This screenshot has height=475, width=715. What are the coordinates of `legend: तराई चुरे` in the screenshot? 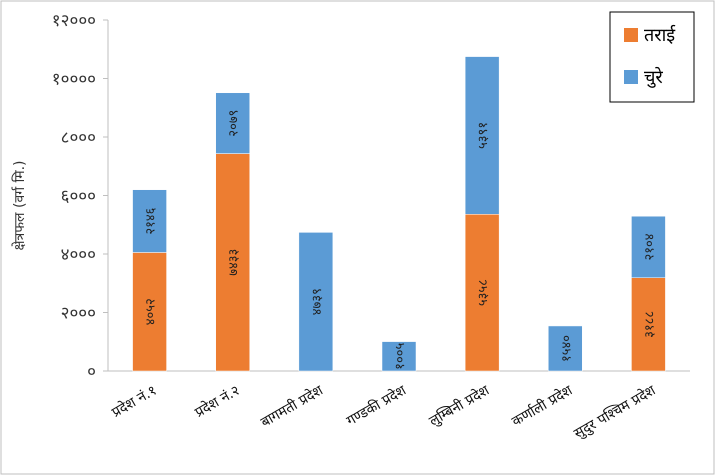 It's located at (652, 57).